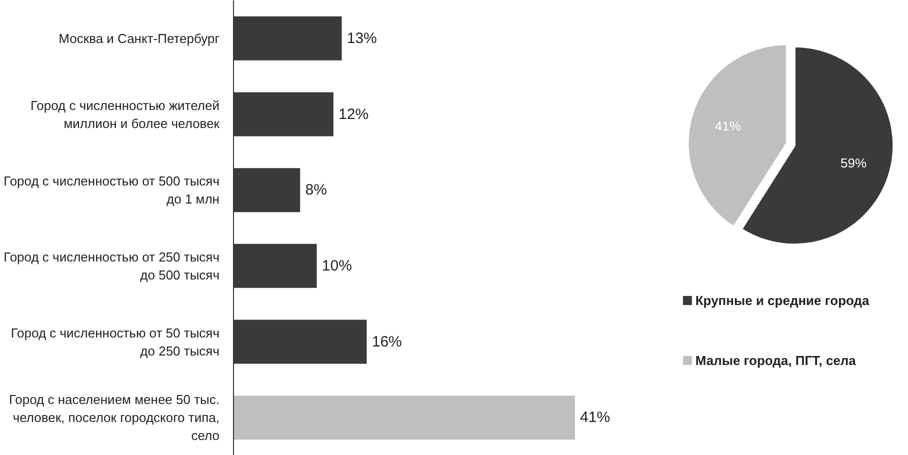 The image size is (908, 455). Describe the element at coordinates (361, 38) in the screenshot. I see `data-label: 13%` at that location.